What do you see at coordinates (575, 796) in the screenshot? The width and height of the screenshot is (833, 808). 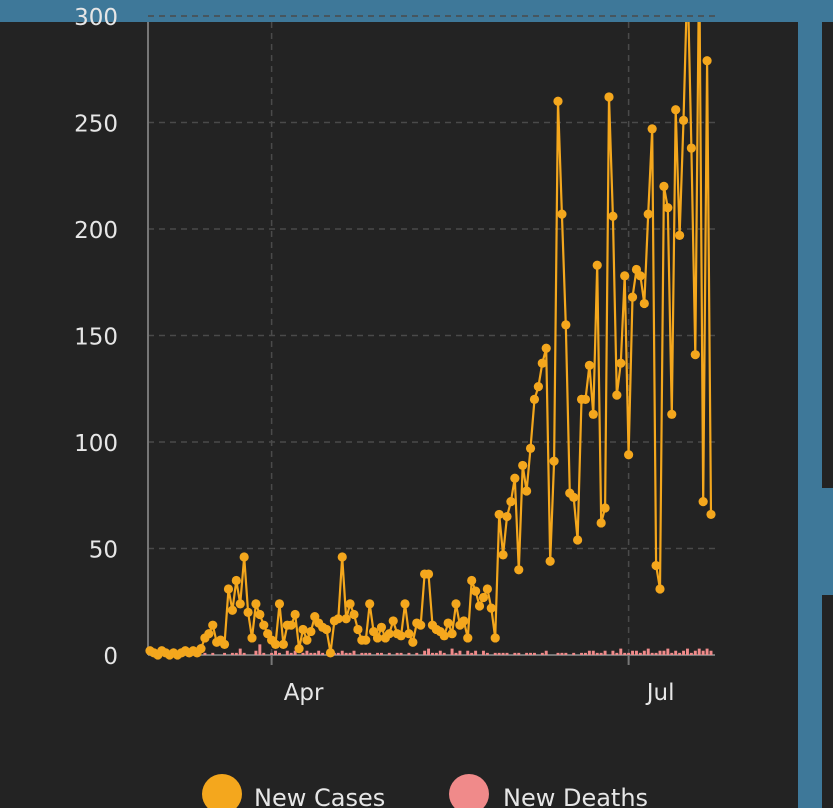 I see `legend-deaths-label: New Deaths` at bounding box center [575, 796].